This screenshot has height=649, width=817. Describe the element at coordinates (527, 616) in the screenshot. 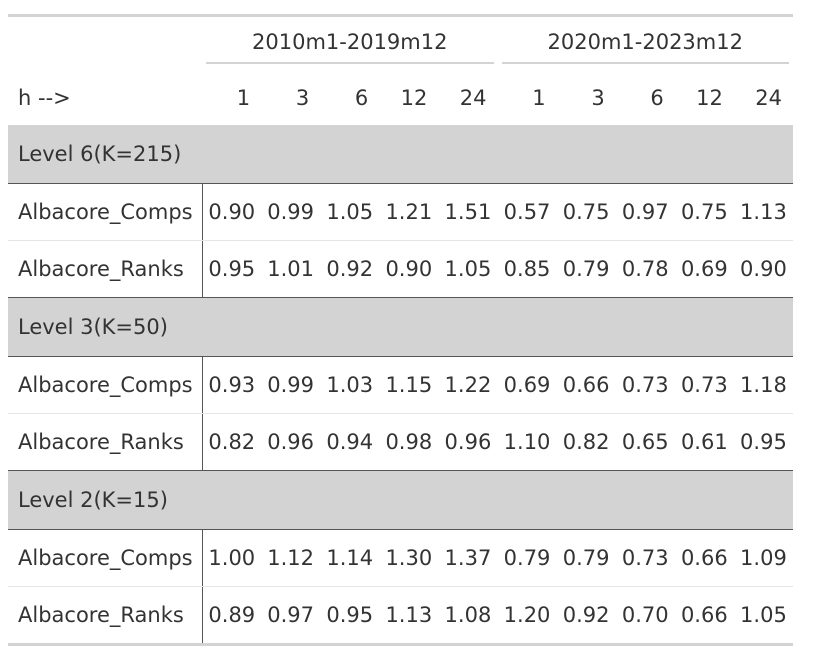

I see `table-cell: 1.20` at that location.